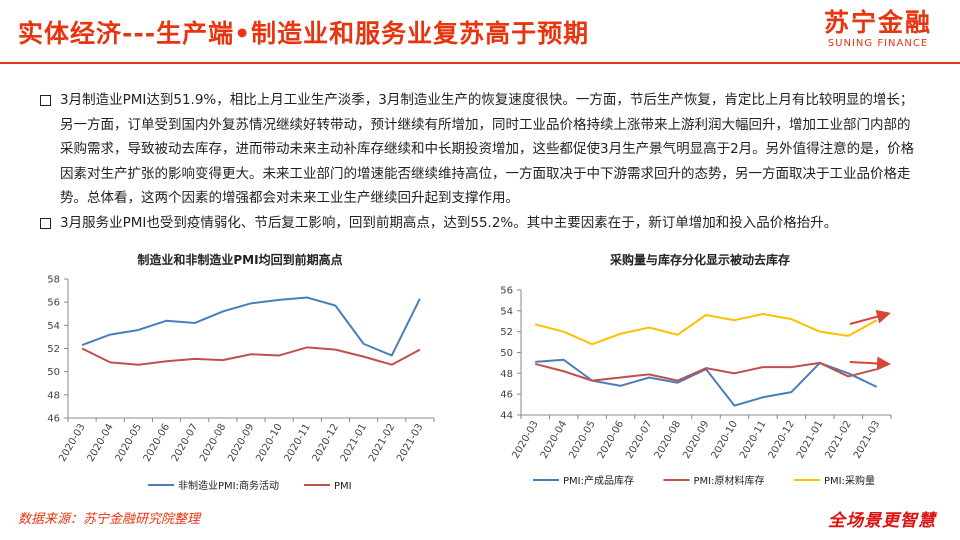 The height and width of the screenshot is (540, 960). Describe the element at coordinates (228, 485) in the screenshot. I see `legend-label: 非制造业PMI:商务活动` at that location.